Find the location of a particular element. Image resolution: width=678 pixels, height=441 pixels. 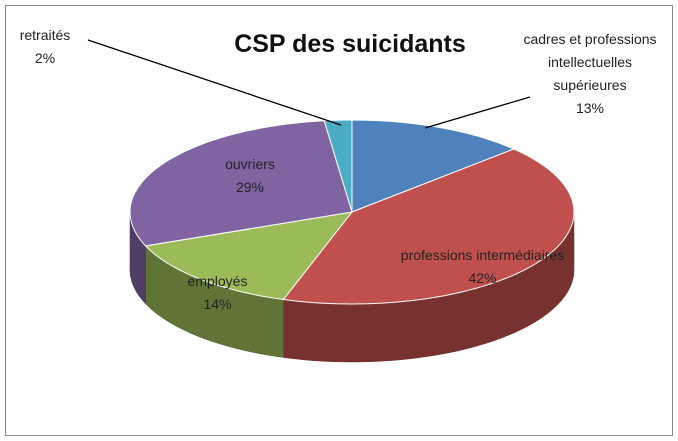

data-label: retraités 2% is located at coordinates (45, 47).